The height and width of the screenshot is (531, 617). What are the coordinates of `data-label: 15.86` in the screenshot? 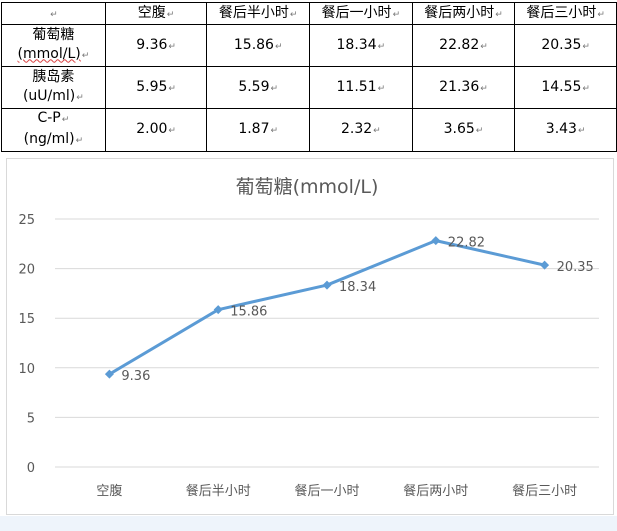 It's located at (248, 312).